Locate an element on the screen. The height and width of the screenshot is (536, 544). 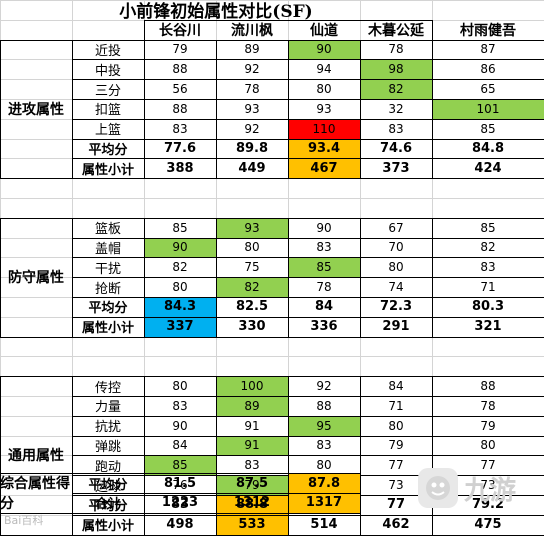
attribute-value: 86 is located at coordinates (488, 69).